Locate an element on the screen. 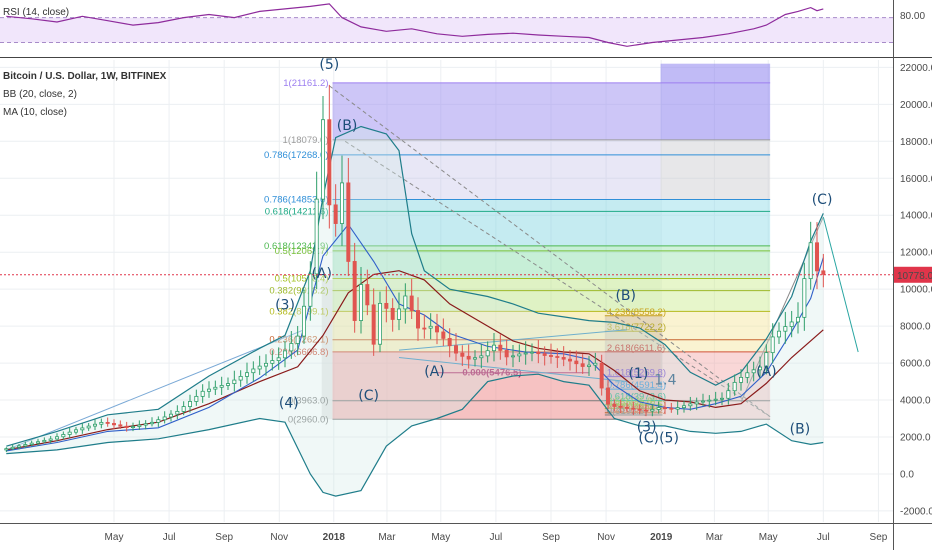 The height and width of the screenshot is (550, 932). wave-label-1-4: 1.4 is located at coordinates (665, 381).